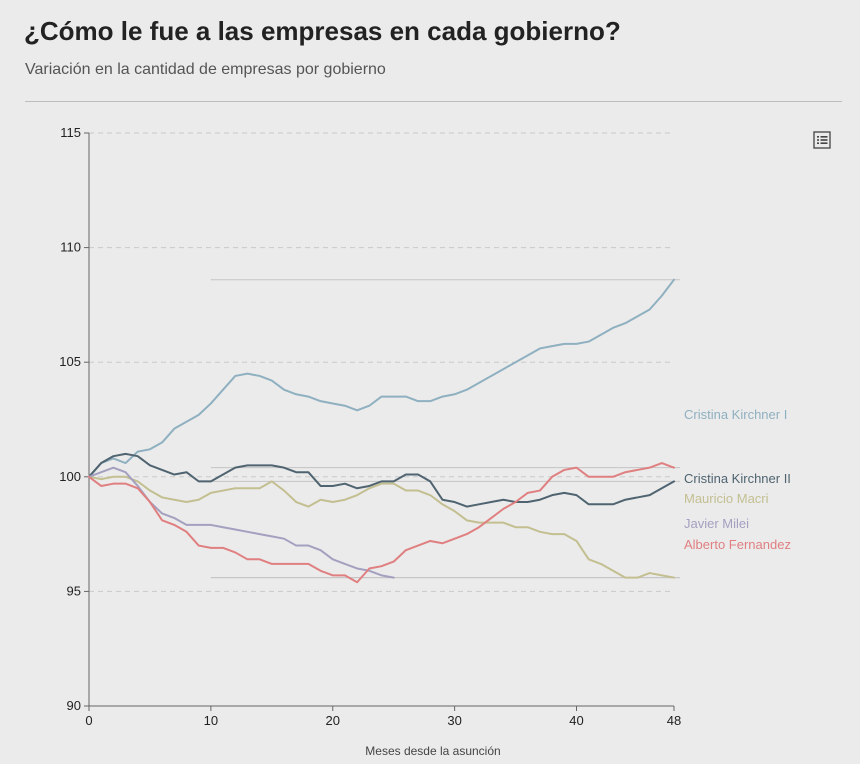 The width and height of the screenshot is (860, 764). I want to click on y-tick-label: 115, so click(70, 132).